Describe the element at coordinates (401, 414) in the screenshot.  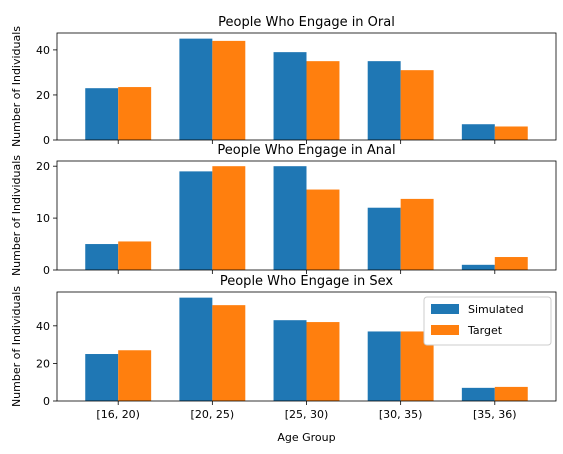
I see `x-tick-label: [30, 35)` at that location.